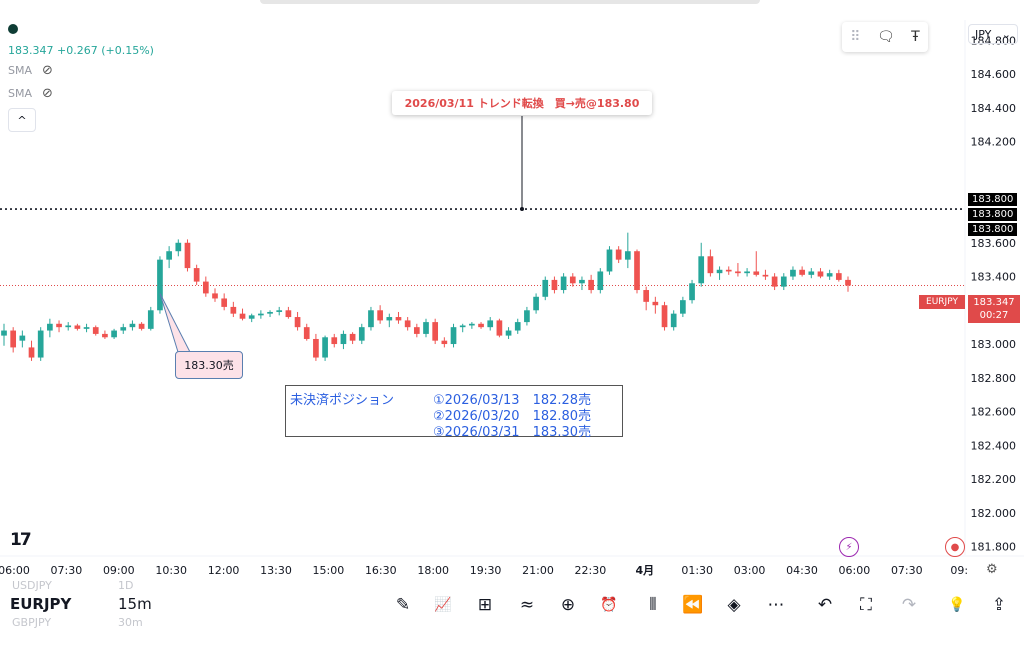  I want to click on record-icon: ●, so click(955, 547).